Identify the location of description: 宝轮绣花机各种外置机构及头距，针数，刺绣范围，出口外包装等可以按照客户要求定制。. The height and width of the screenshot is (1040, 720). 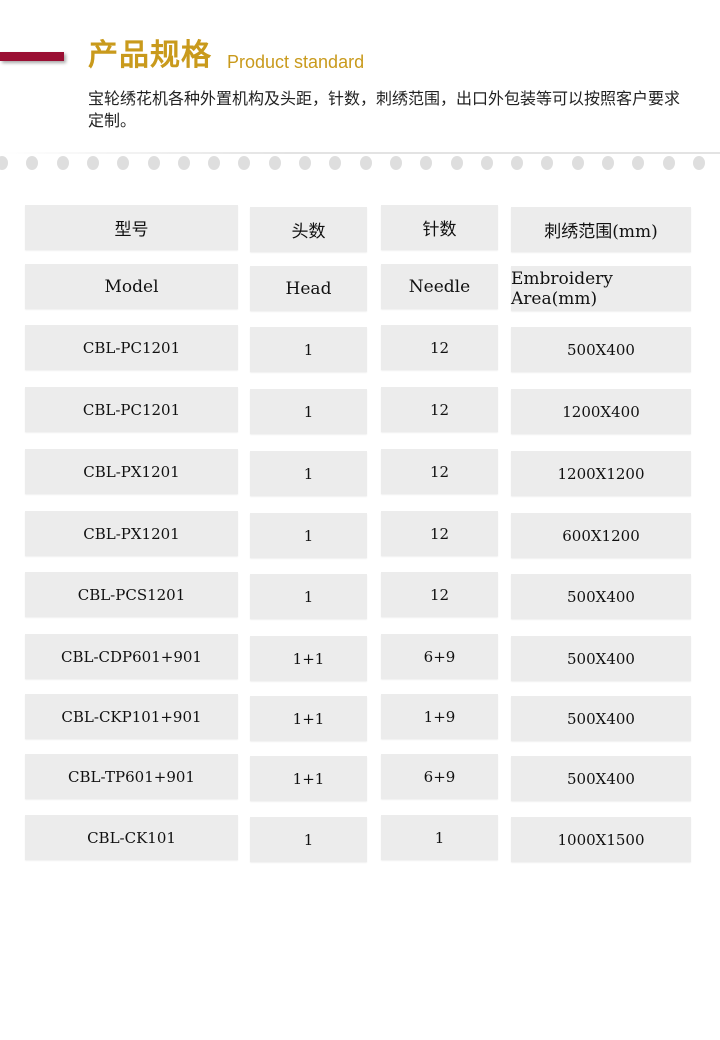
(384, 109).